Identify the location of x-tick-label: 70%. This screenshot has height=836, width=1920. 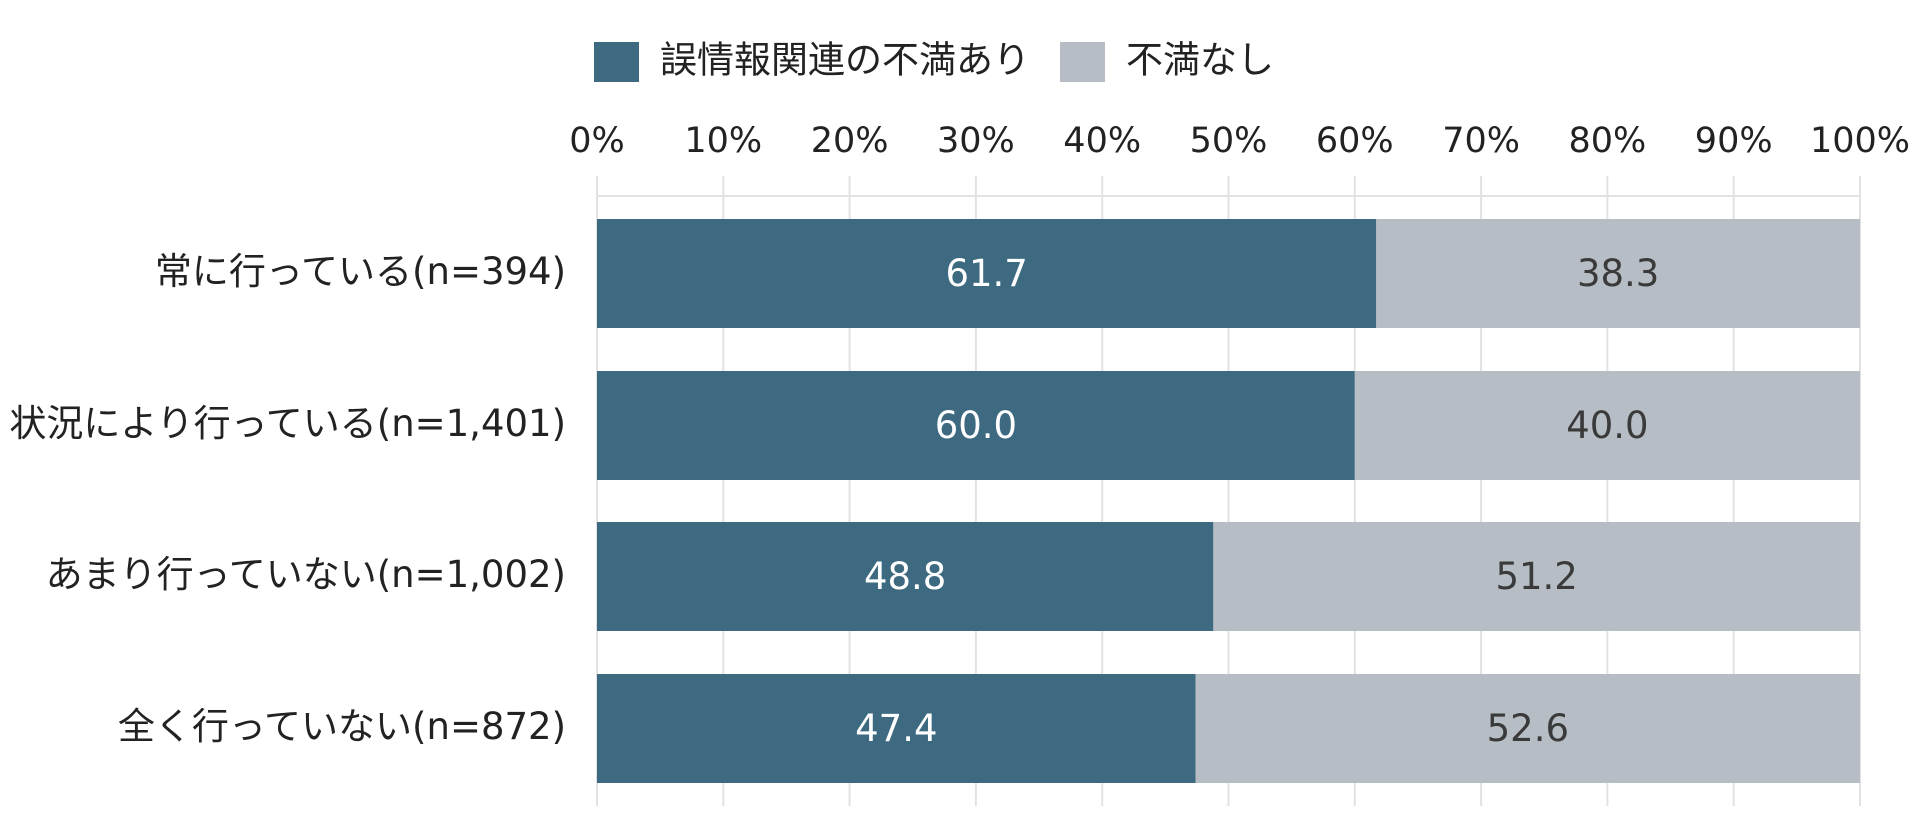
(1481, 141).